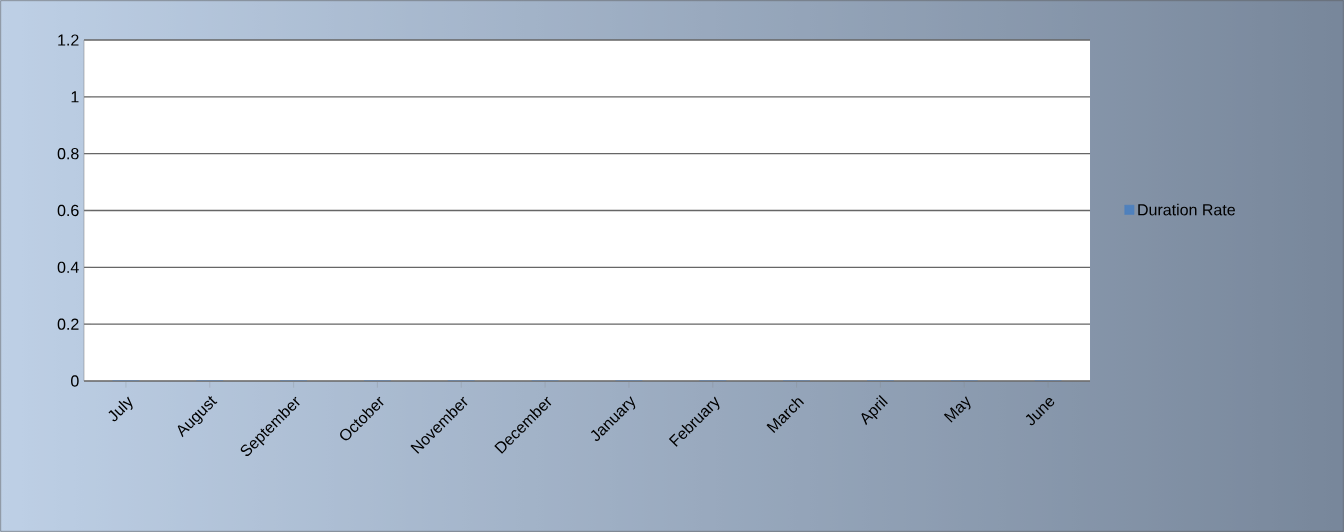 Image resolution: width=1344 pixels, height=532 pixels. Describe the element at coordinates (68, 40) in the screenshot. I see `y-tick-label: 1.2` at that location.